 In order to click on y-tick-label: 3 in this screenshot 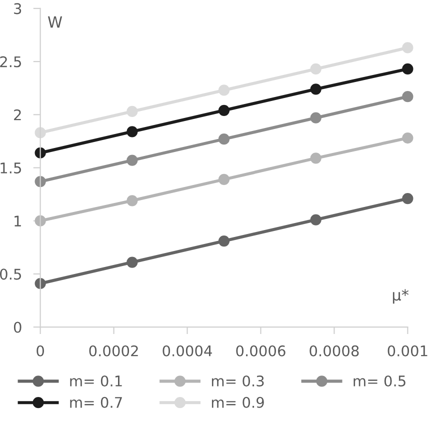, I will do `click(18, 8)`.